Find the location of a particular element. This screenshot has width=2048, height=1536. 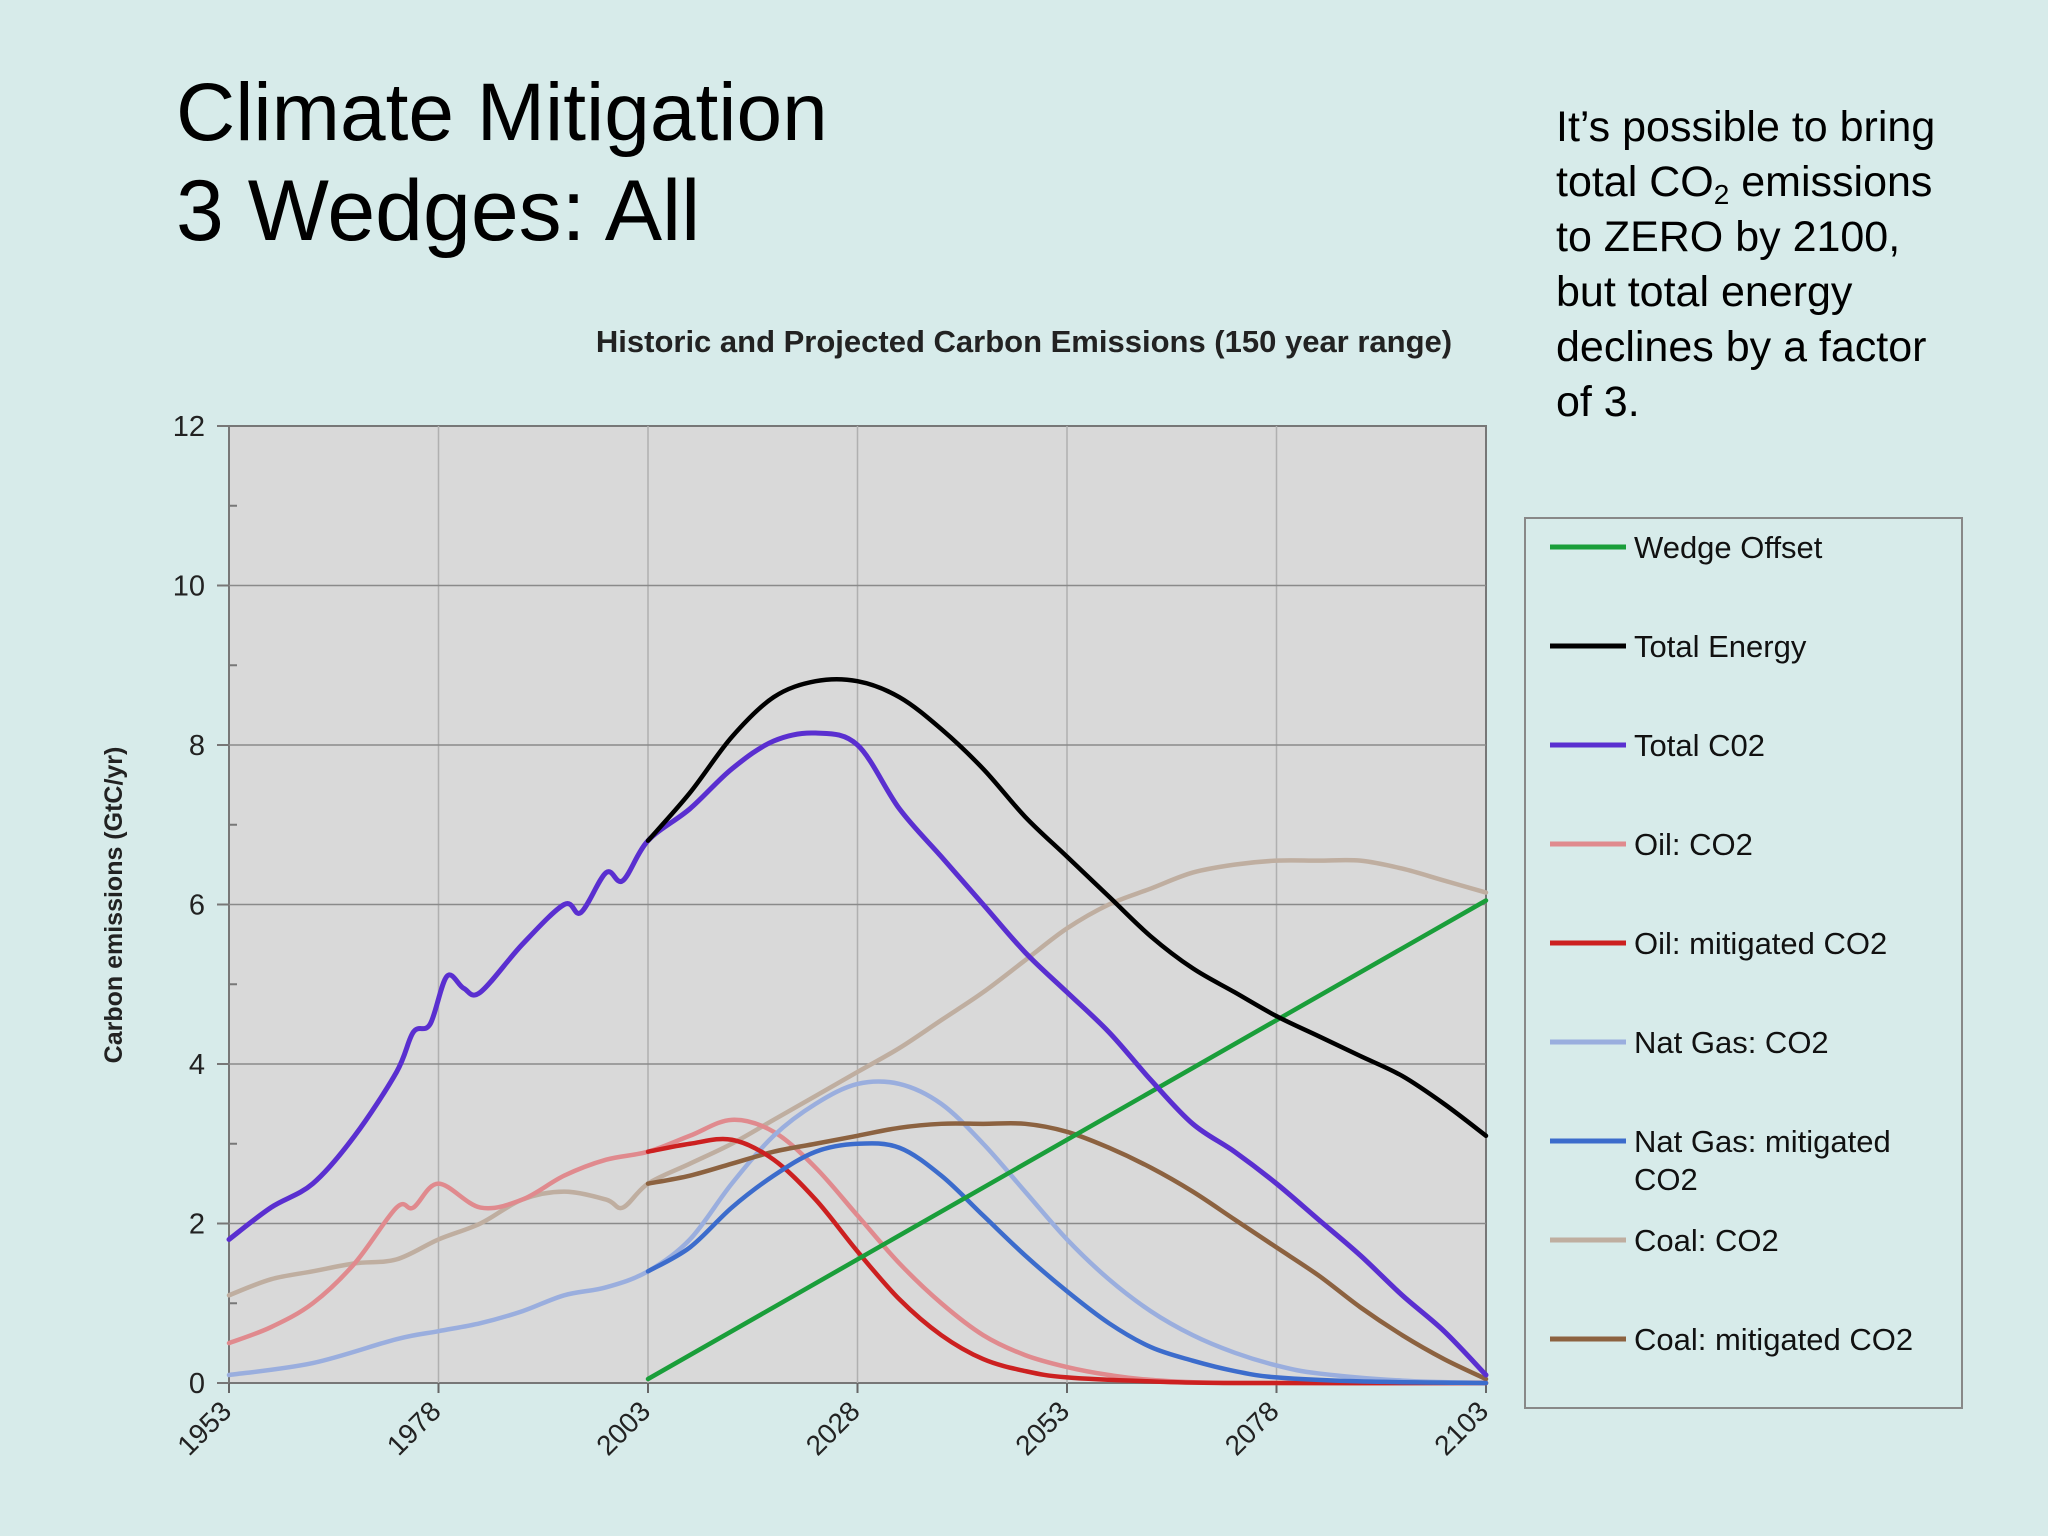

series-line-total-energy is located at coordinates (1067, 907).